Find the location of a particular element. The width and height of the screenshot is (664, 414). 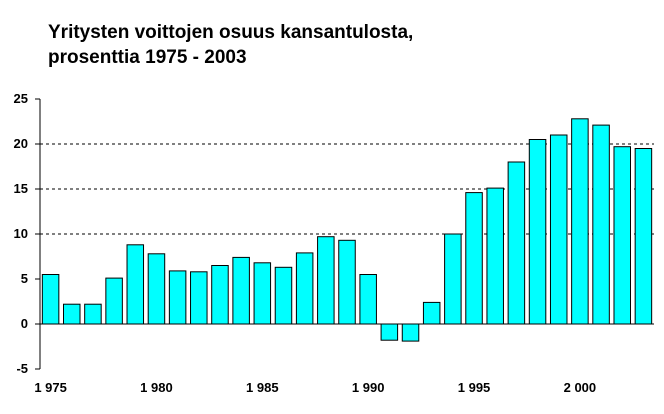

y-tick-label: 15 is located at coordinates (21, 188).